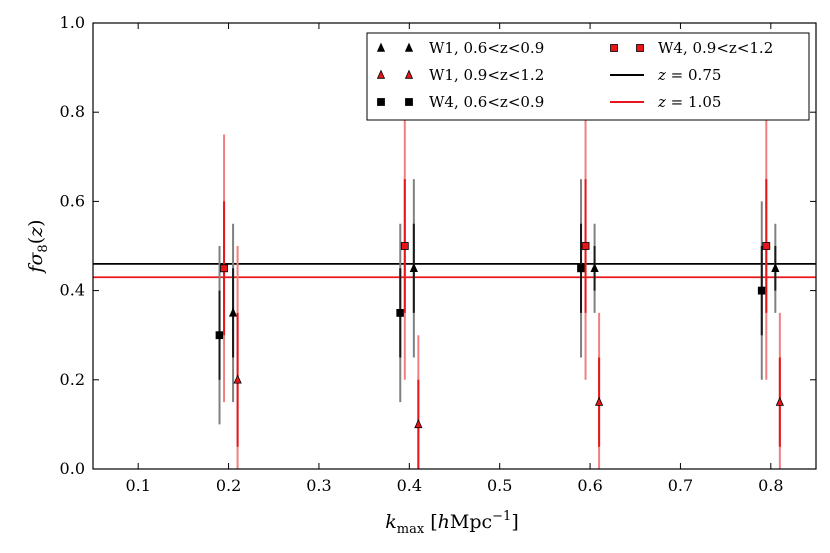 The image size is (830, 553). What do you see at coordinates (486, 75) in the screenshot?
I see `legend-label: W1, 0.9<z<1.2` at bounding box center [486, 75].